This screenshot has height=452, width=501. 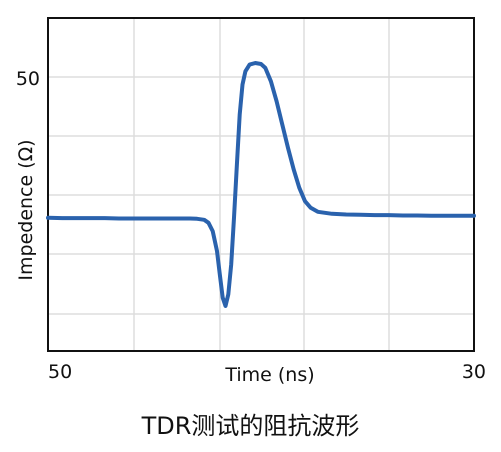 What do you see at coordinates (250, 426) in the screenshot?
I see `chart-caption: TDR测试的阻抗波形` at bounding box center [250, 426].